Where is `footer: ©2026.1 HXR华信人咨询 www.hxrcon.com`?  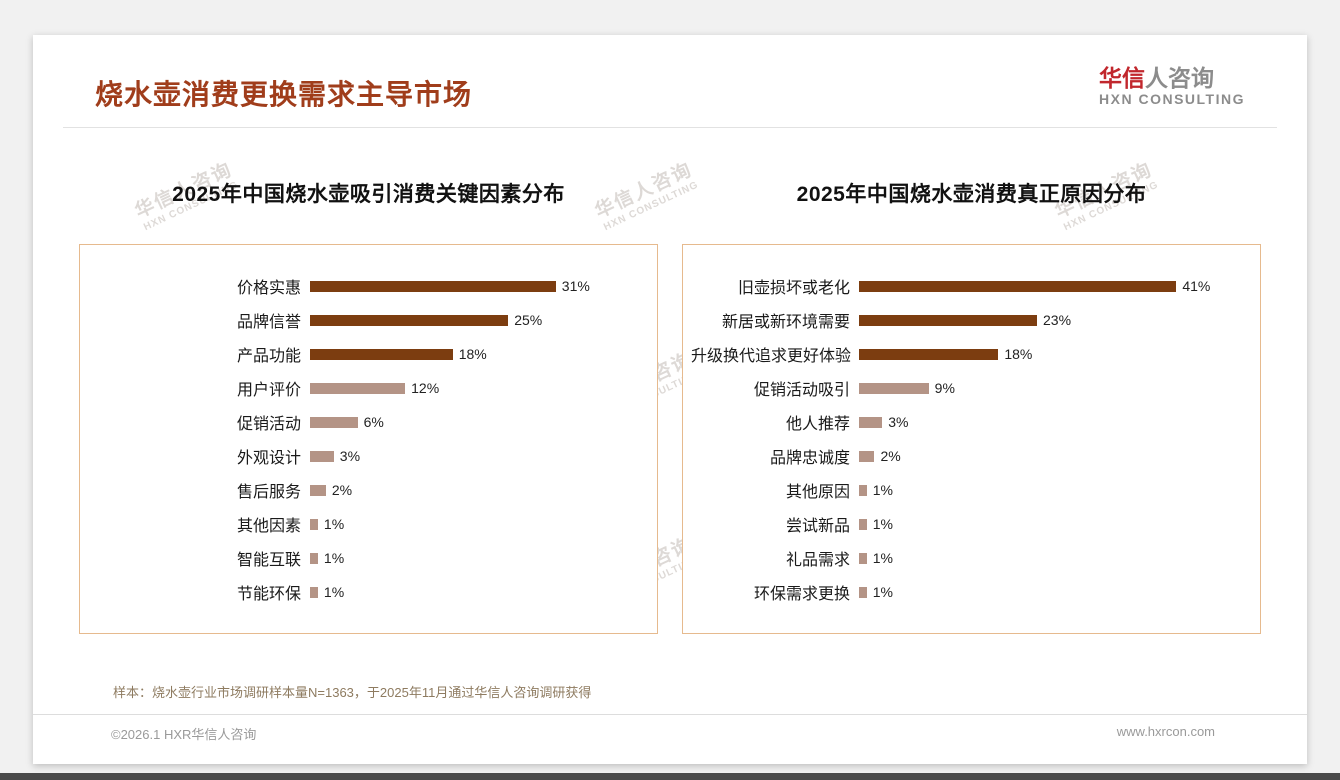
footer: ©2026.1 HXR华信人咨询 www.hxrcon.com is located at coordinates (670, 728).